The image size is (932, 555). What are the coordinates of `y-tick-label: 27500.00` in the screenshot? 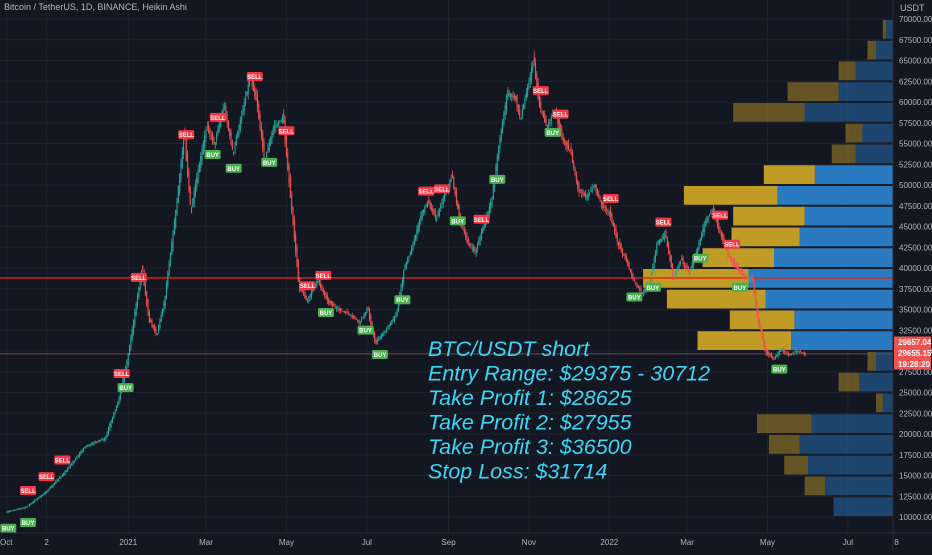 It's located at (915, 372).